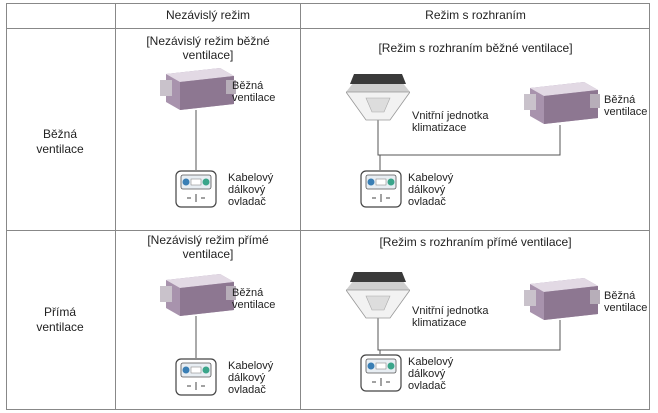 The height and width of the screenshot is (413, 658). What do you see at coordinates (475, 242) in the screenshot?
I see `cell-title: [Režim s rozhraním přímé ventilace]` at bounding box center [475, 242].